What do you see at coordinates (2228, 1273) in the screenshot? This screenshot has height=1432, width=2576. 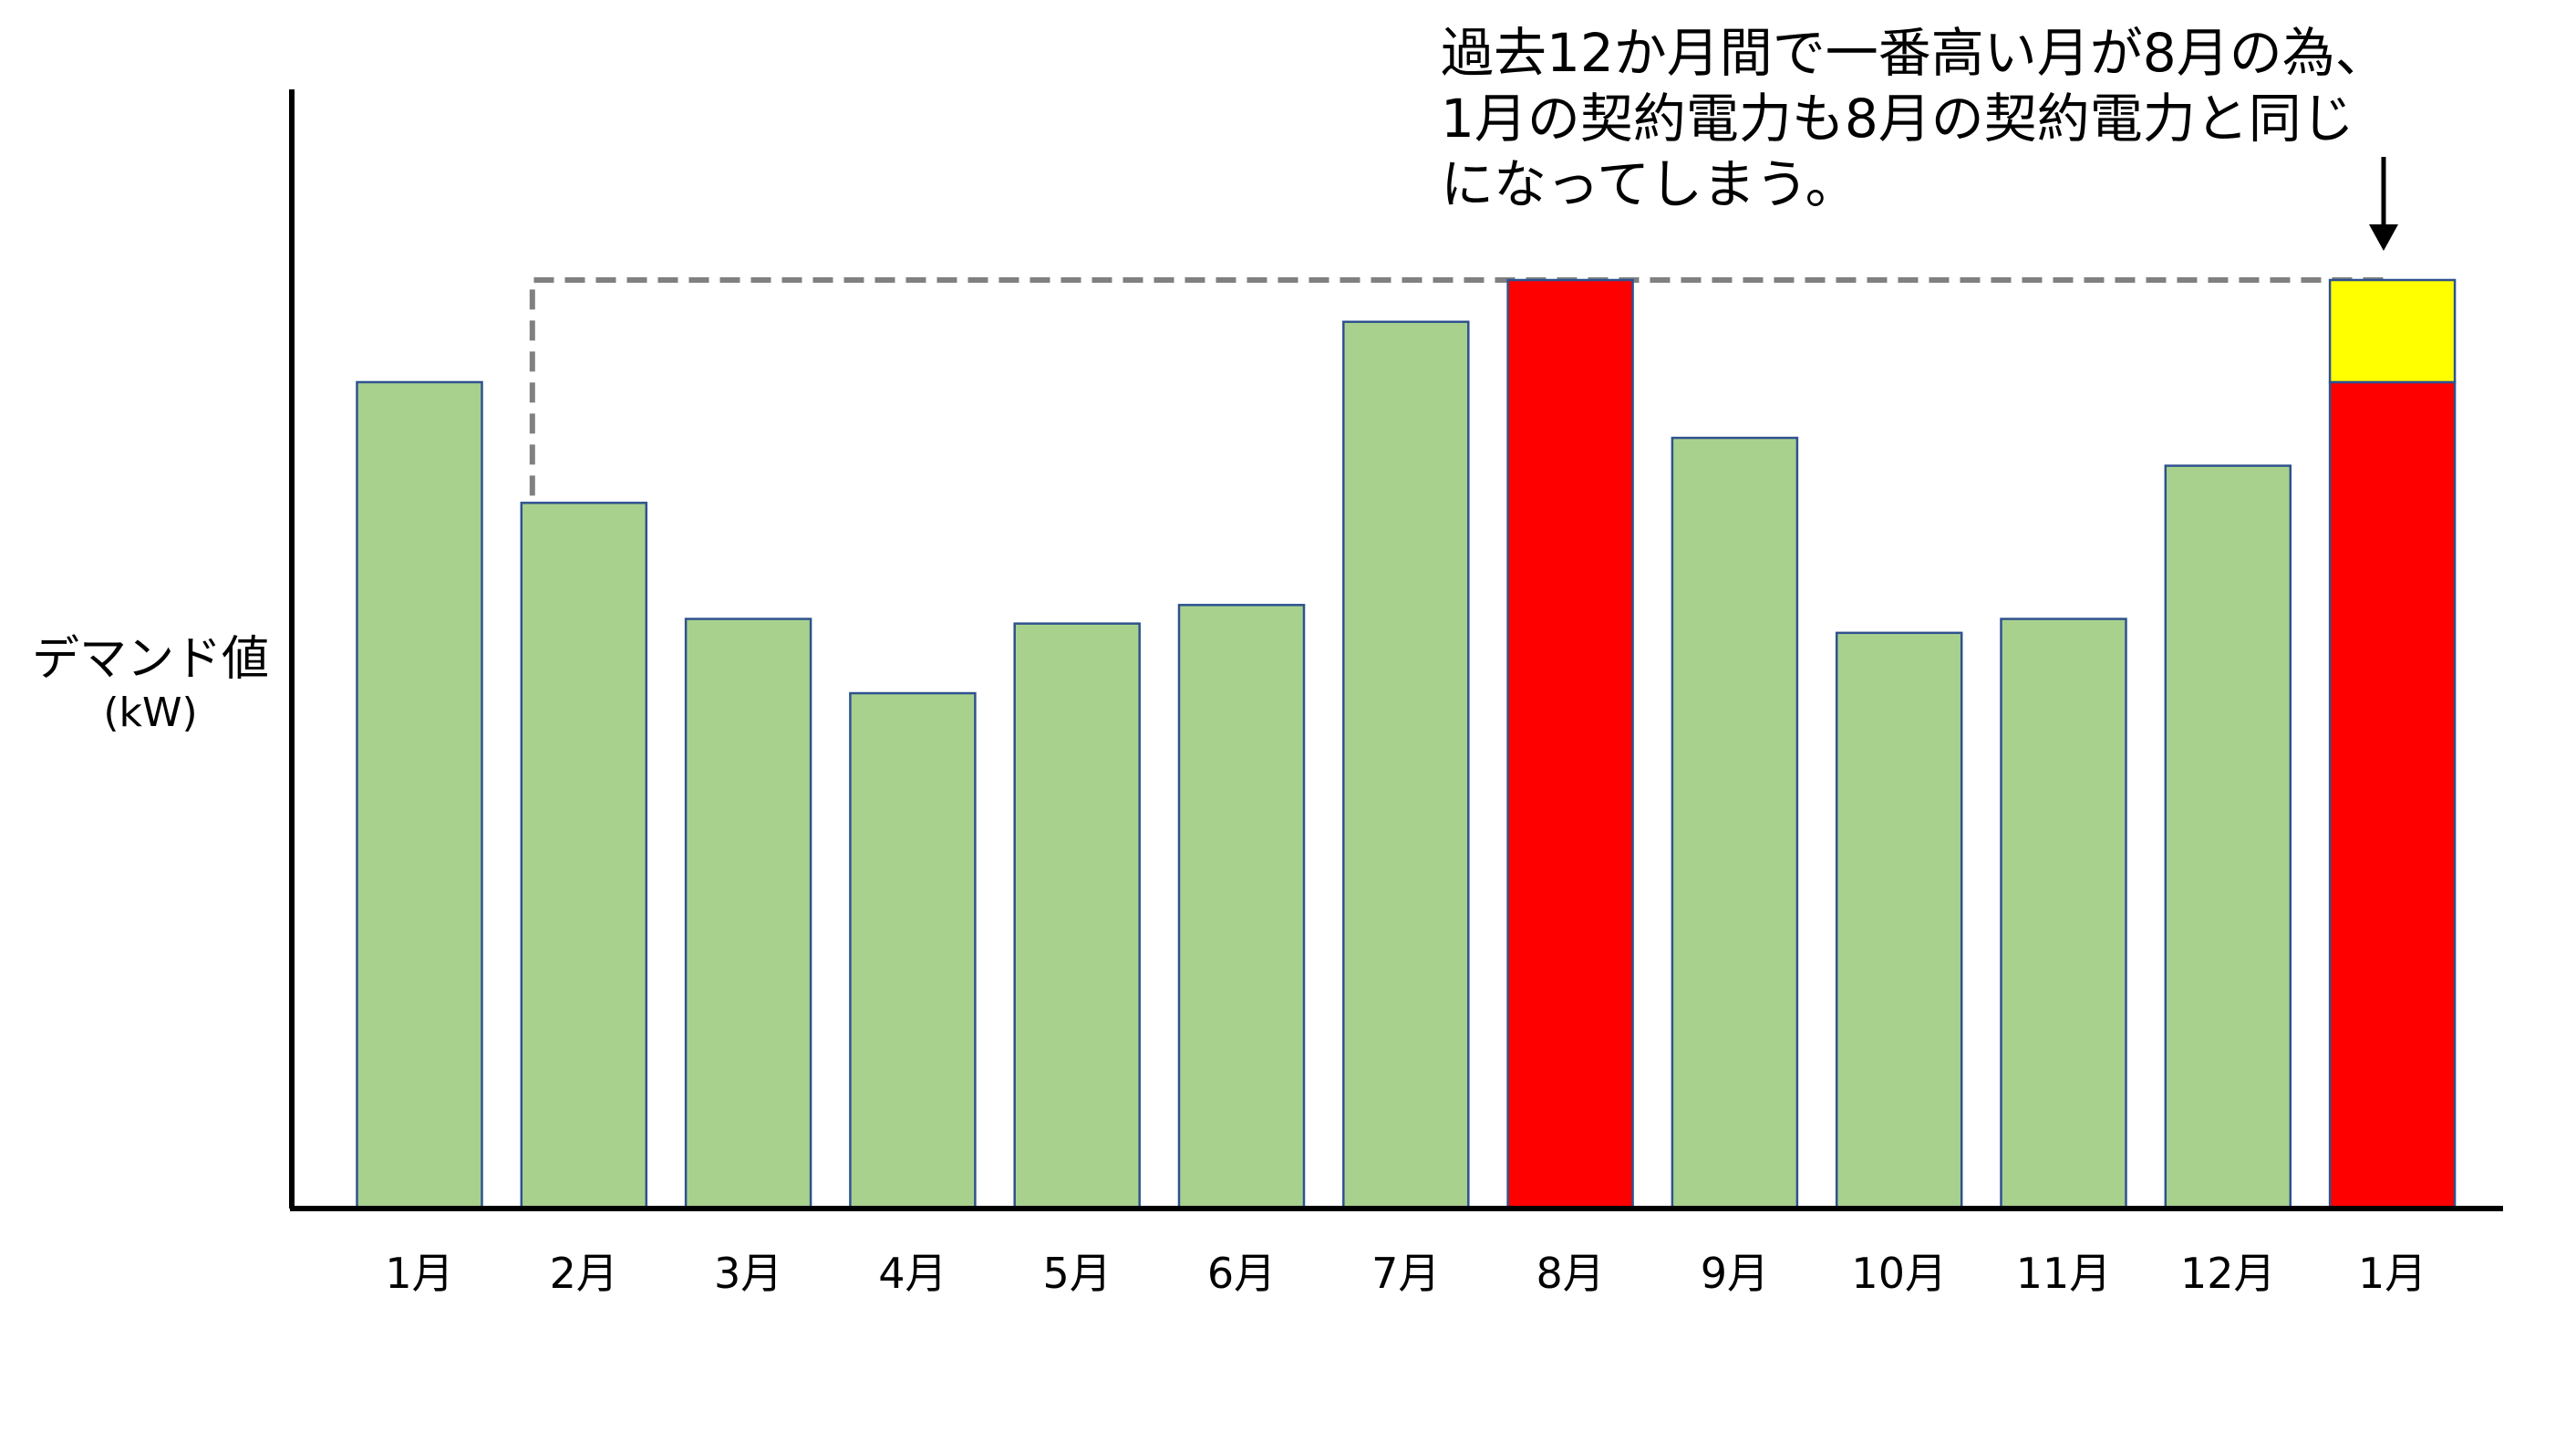 I see `x-tick-label-12: 12月` at bounding box center [2228, 1273].